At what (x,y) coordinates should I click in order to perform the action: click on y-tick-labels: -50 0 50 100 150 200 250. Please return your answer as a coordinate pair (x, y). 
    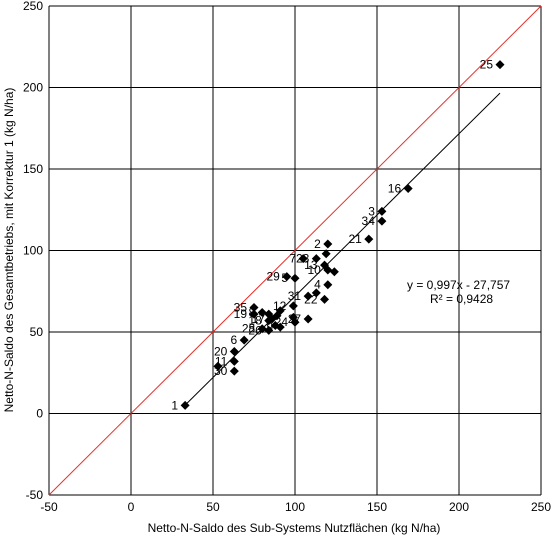
    Looking at the image, I should click on (33, 251).